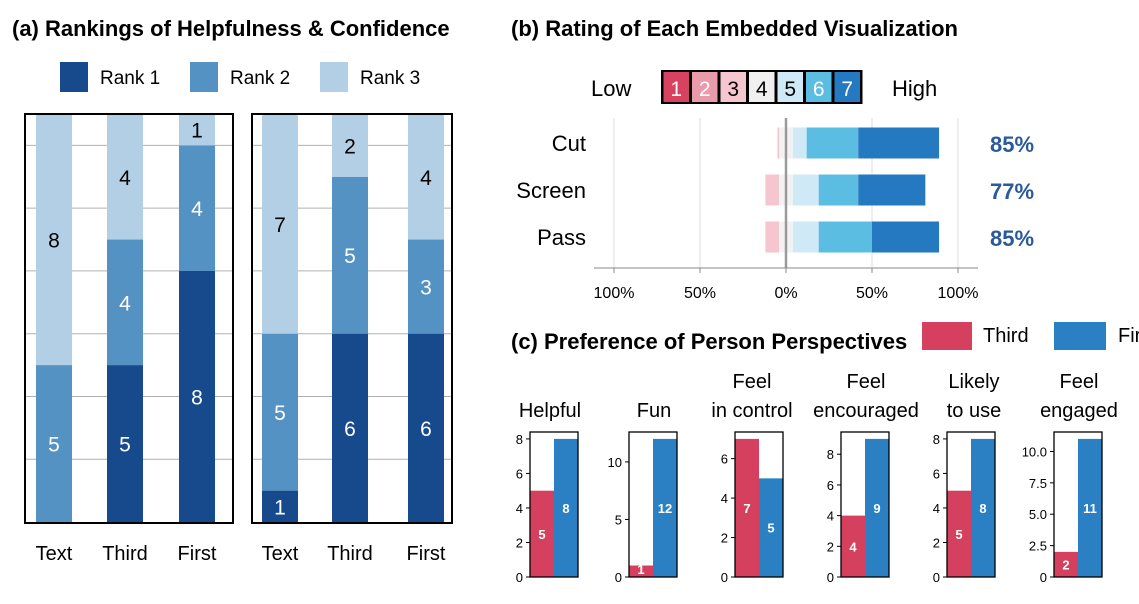  What do you see at coordinates (204, 77) in the screenshot?
I see `legend-rank2-swatch` at bounding box center [204, 77].